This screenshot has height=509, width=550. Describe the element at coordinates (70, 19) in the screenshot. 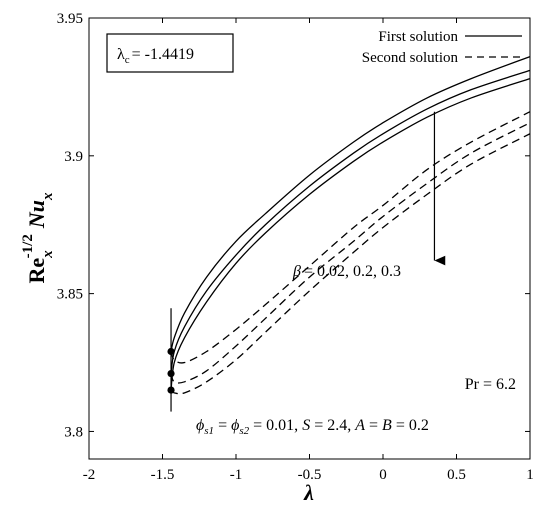

I see `y-tick-label: 3.95` at that location.